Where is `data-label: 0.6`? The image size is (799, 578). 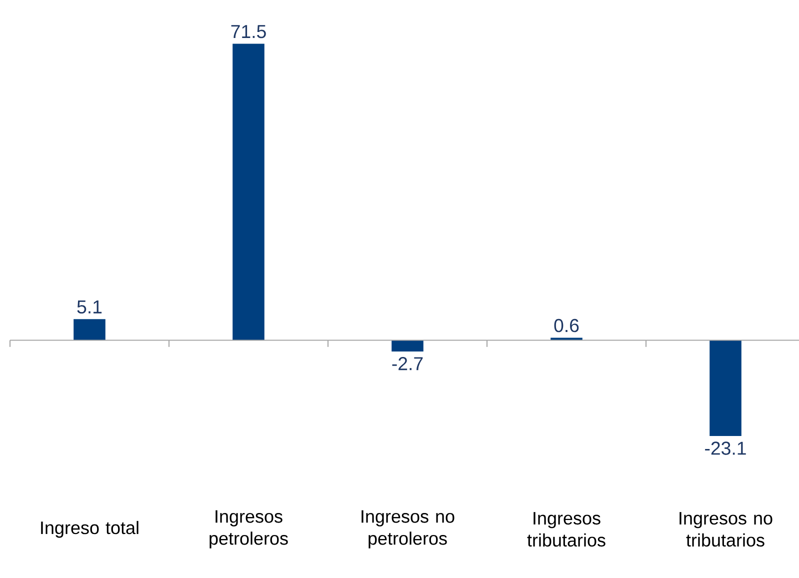 data-label: 0.6 is located at coordinates (566, 325).